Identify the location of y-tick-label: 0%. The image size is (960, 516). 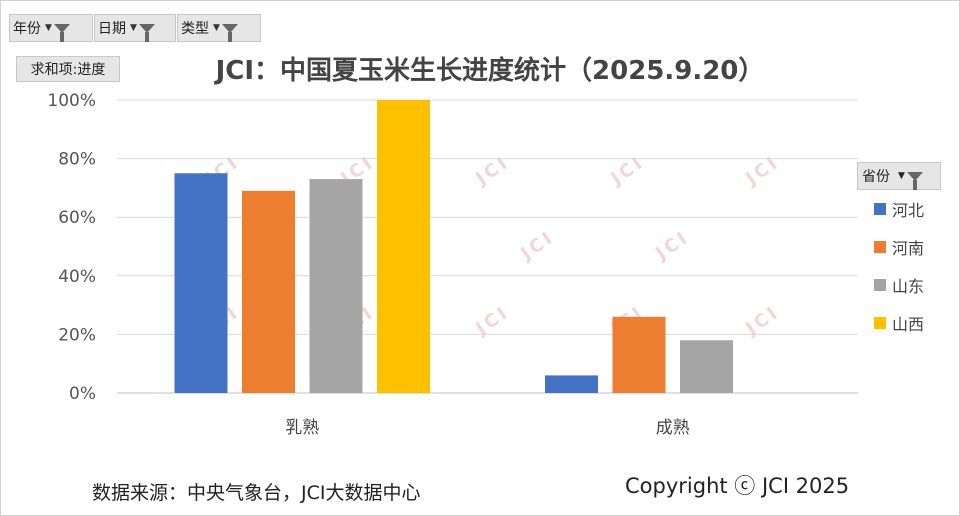
(82, 394).